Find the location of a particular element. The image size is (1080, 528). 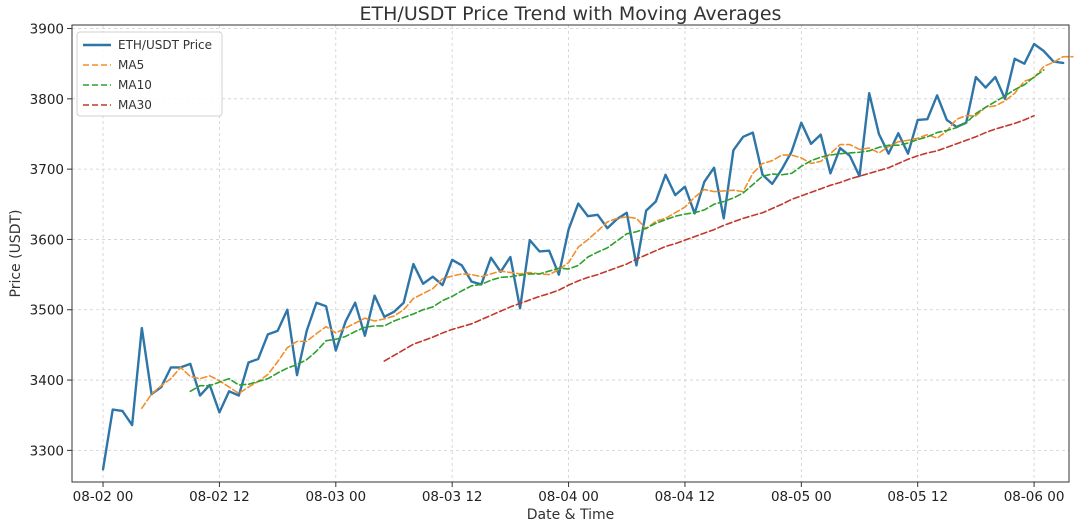

x-tick-label: 08-04 12 is located at coordinates (685, 497).